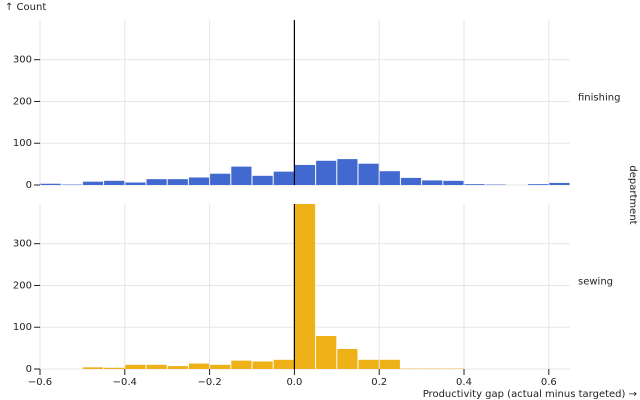 The image size is (640, 400). I want to click on x-tick-label: −0.2, so click(209, 382).